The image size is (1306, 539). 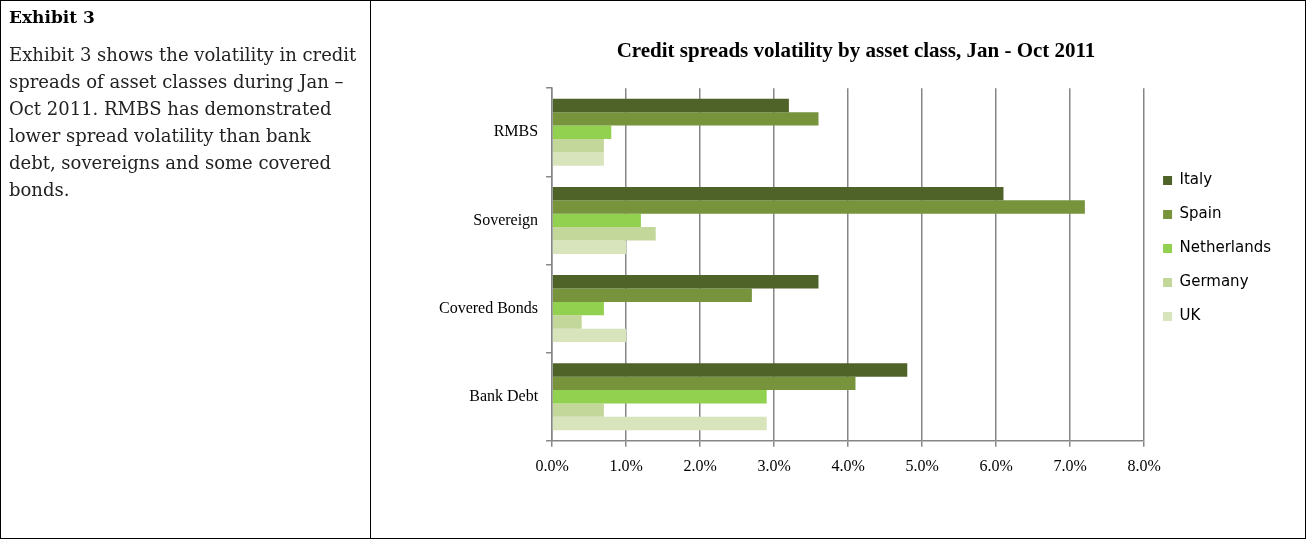 What do you see at coordinates (504, 395) in the screenshot?
I see `y-tick-label: Bank Debt` at bounding box center [504, 395].